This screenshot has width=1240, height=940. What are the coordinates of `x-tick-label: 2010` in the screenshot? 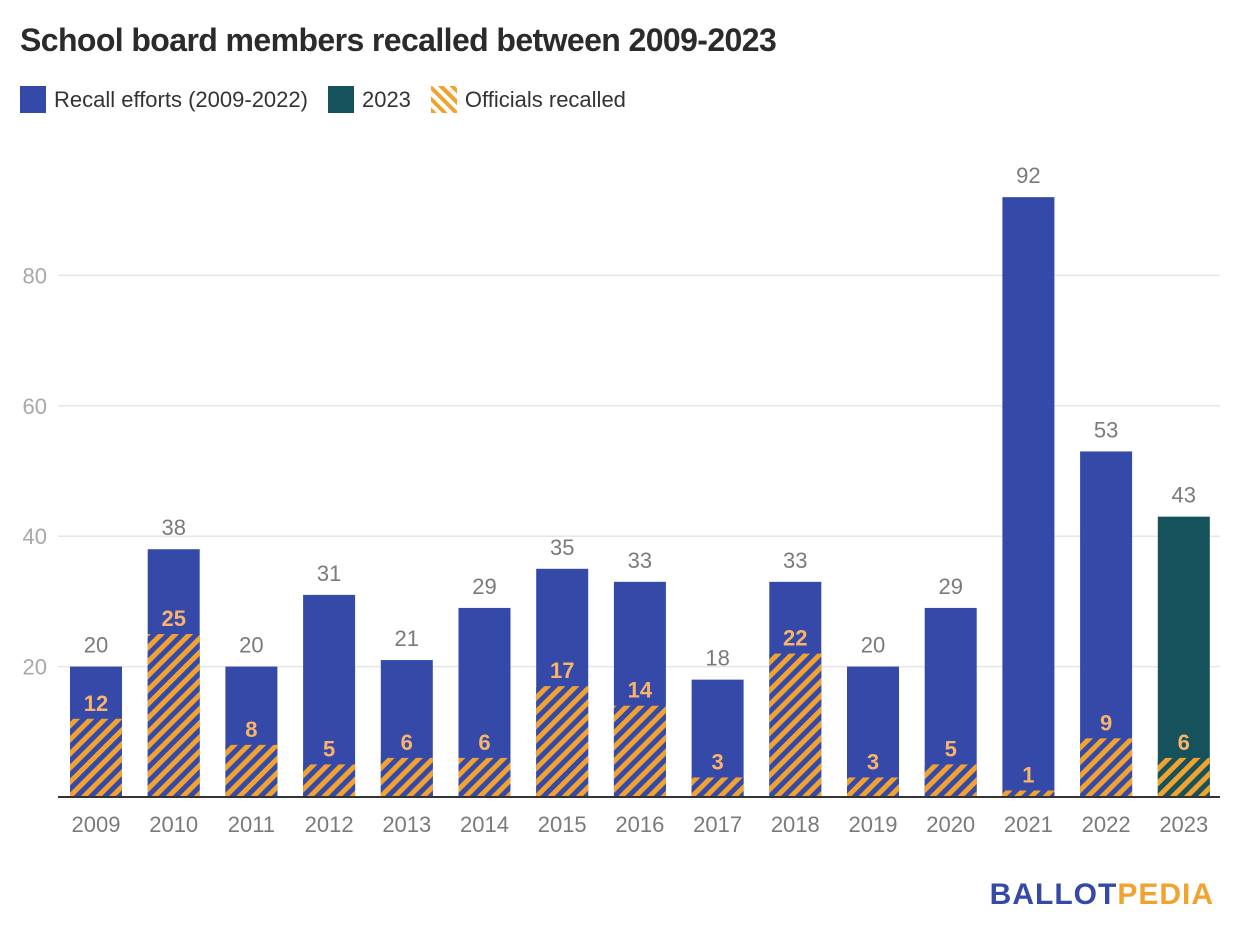 It's located at (173, 824).